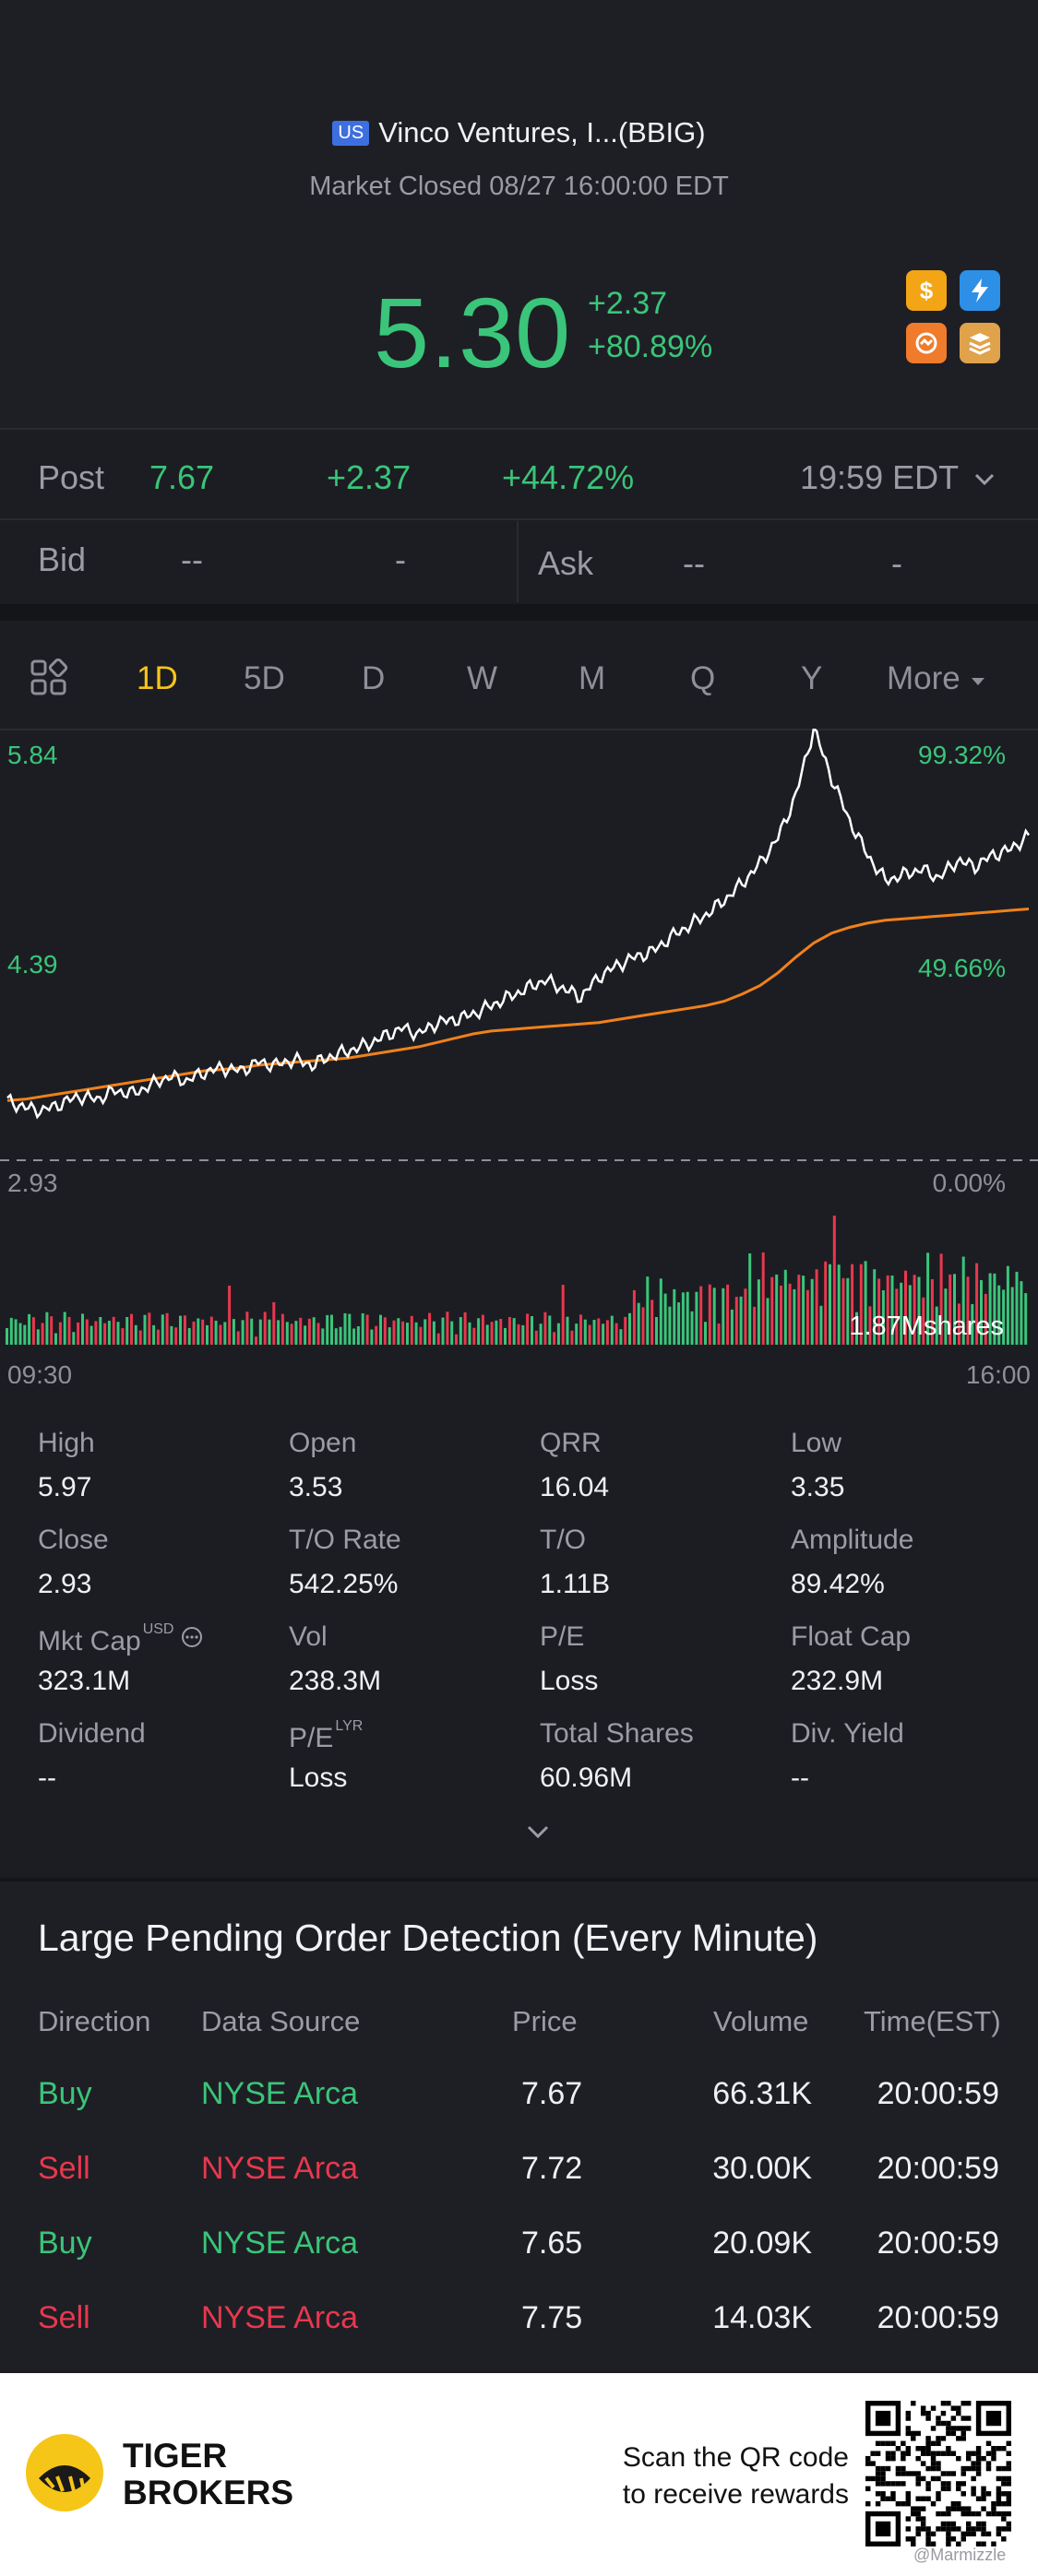 The width and height of the screenshot is (1038, 2576). What do you see at coordinates (519, 132) in the screenshot?
I see `stock-title-row: US Vinco Ventures, I...(BBIG)` at bounding box center [519, 132].